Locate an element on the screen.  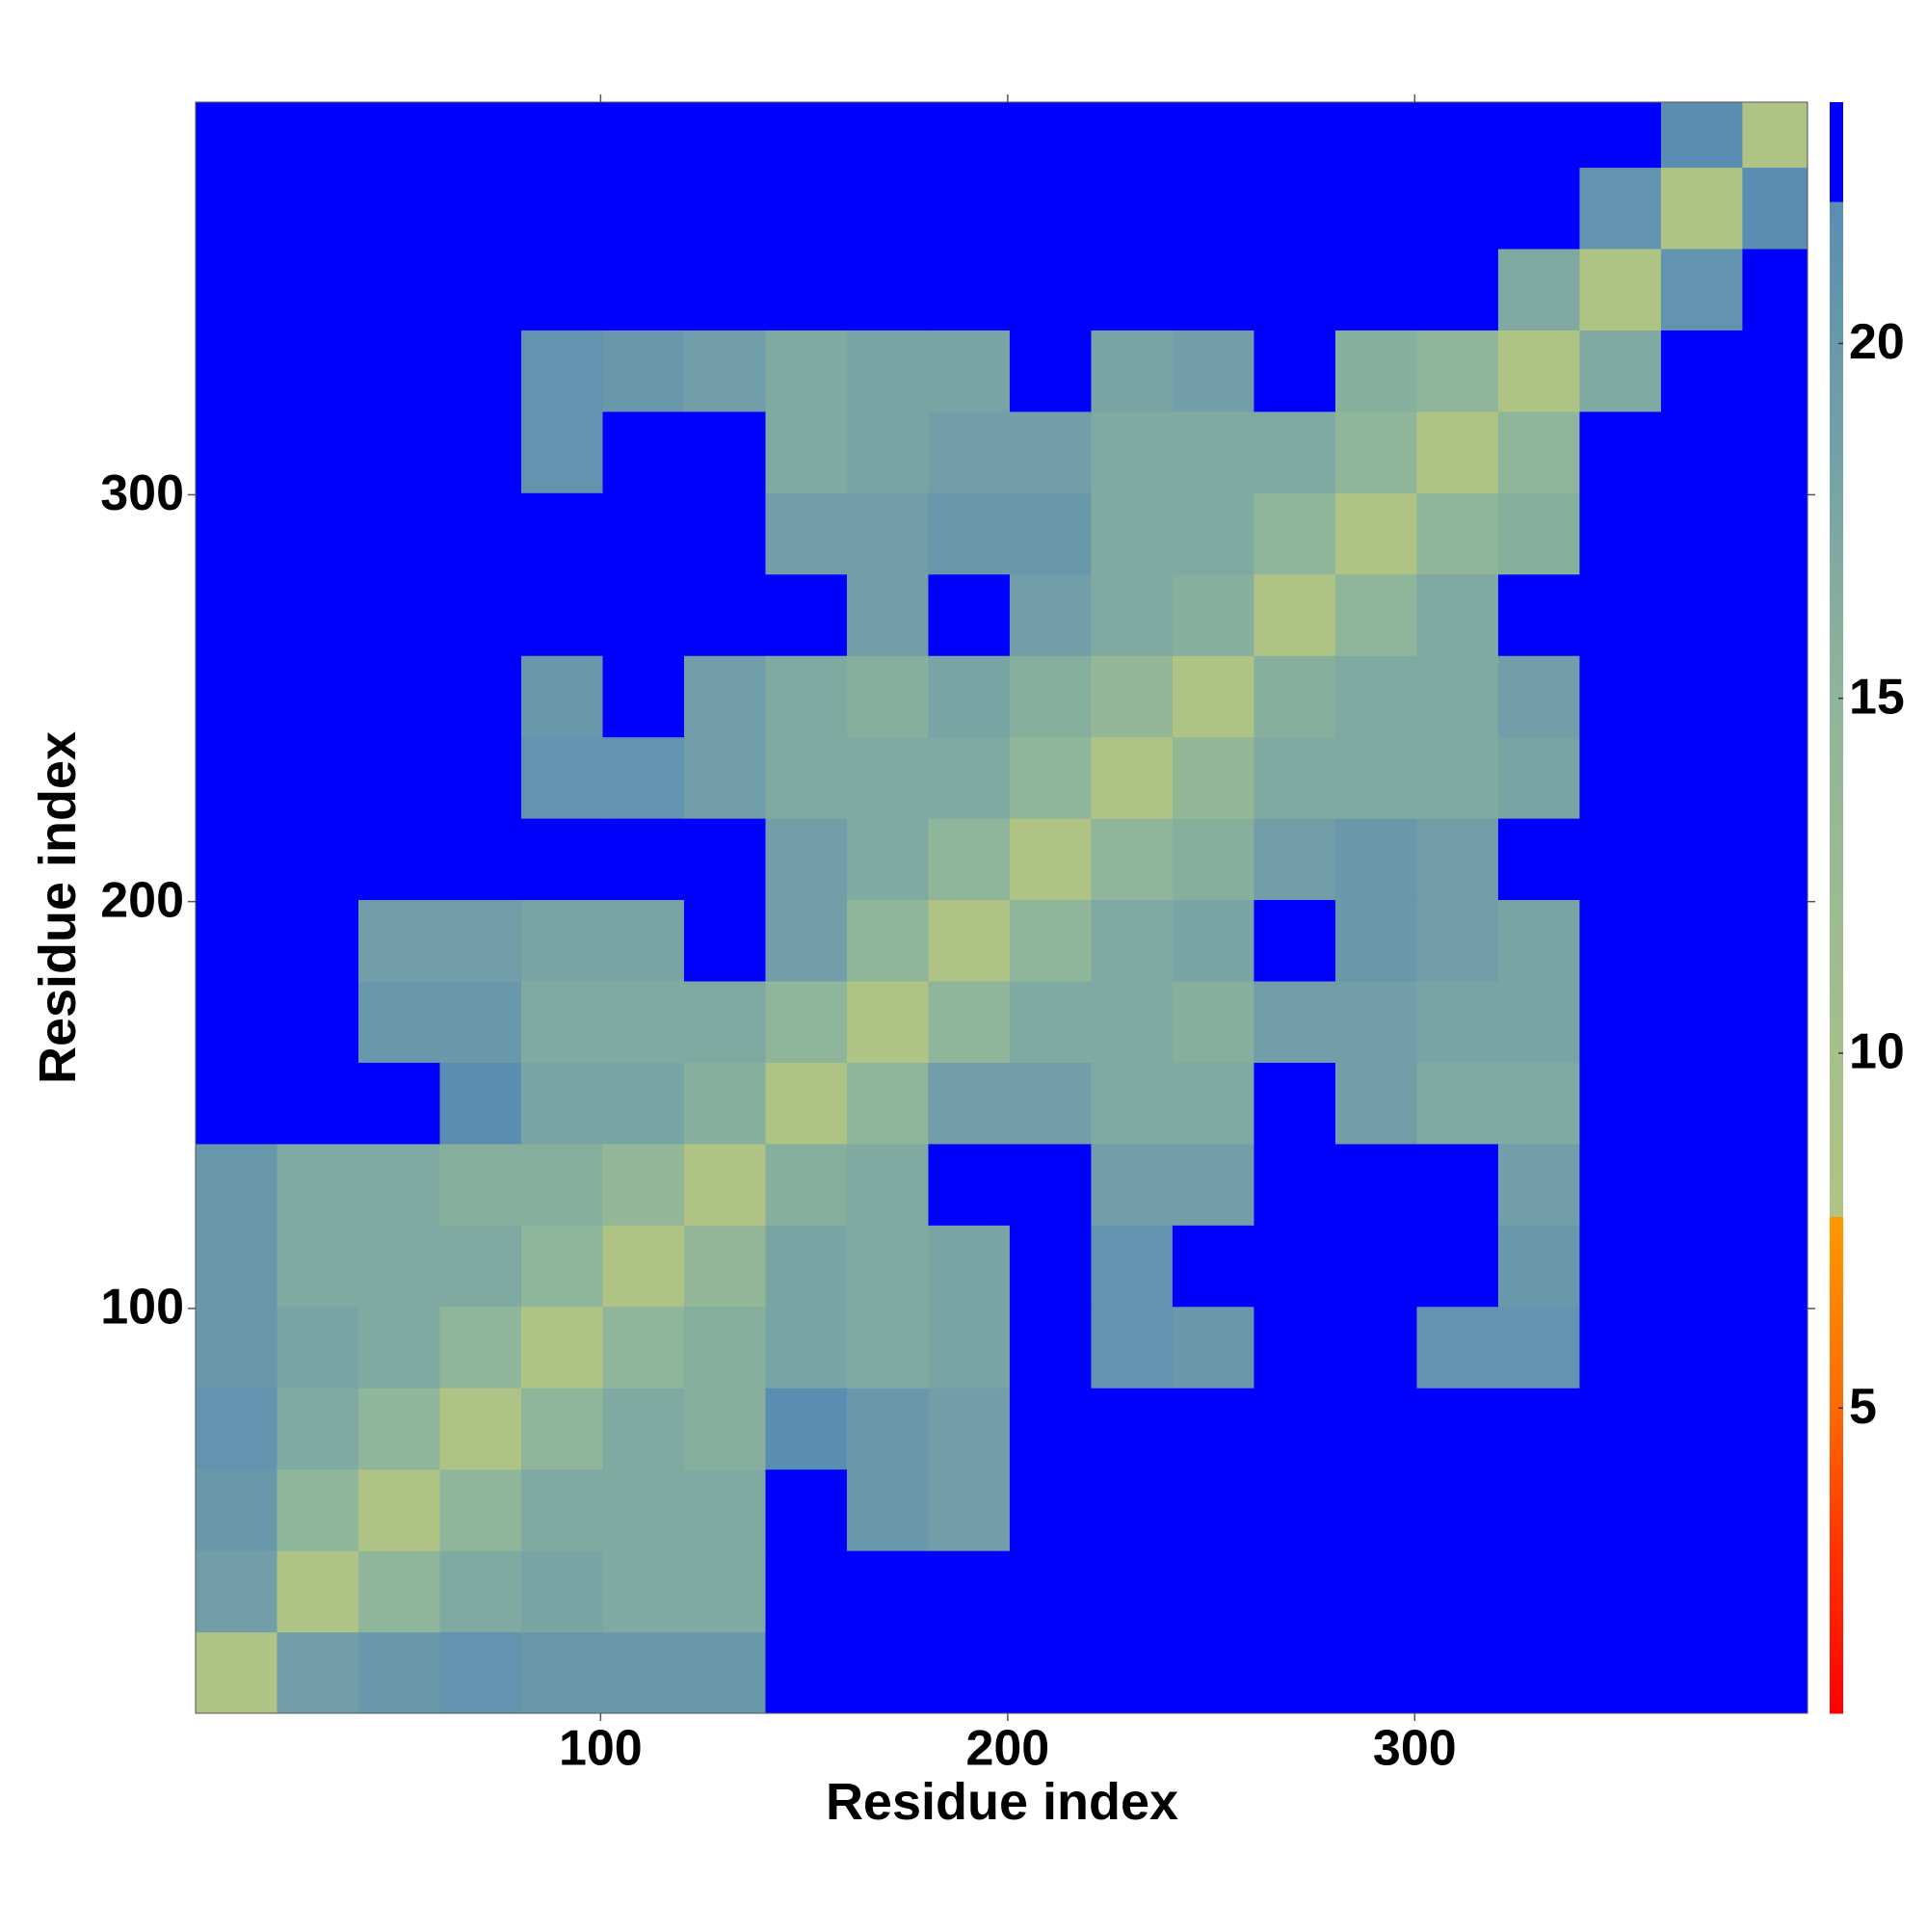
colorbar-tick-label: 10 is located at coordinates (1877, 1052).